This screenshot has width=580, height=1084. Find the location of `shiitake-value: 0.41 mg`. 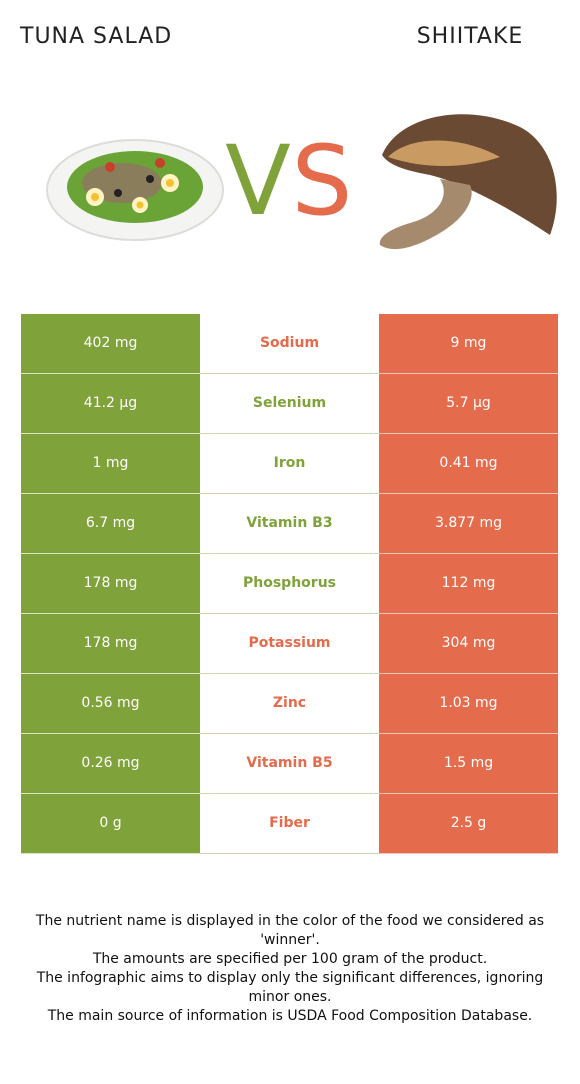

shiitake-value: 0.41 mg is located at coordinates (468, 463).